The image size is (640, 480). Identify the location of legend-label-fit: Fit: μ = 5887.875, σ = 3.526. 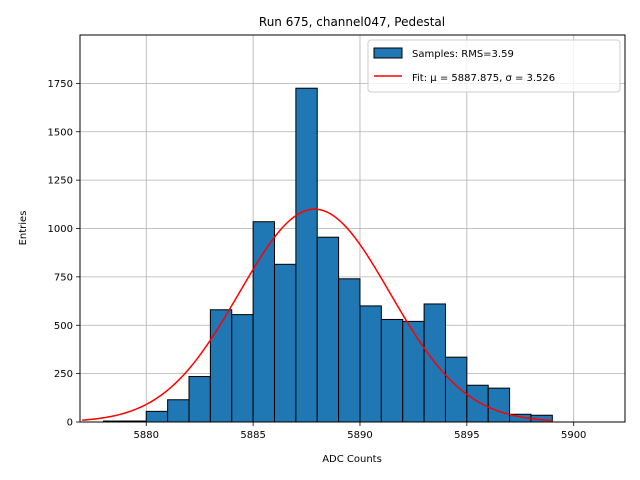
(483, 78).